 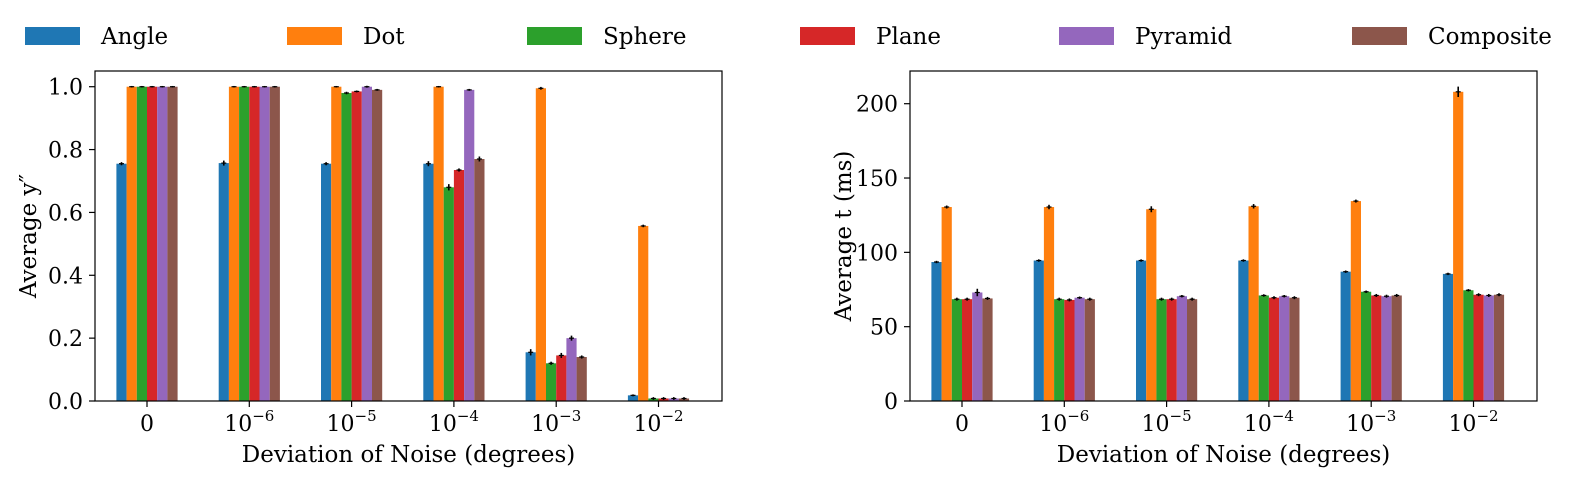 What do you see at coordinates (249, 422) in the screenshot?
I see `x-tick-label: 10⁻⁶` at bounding box center [249, 422].